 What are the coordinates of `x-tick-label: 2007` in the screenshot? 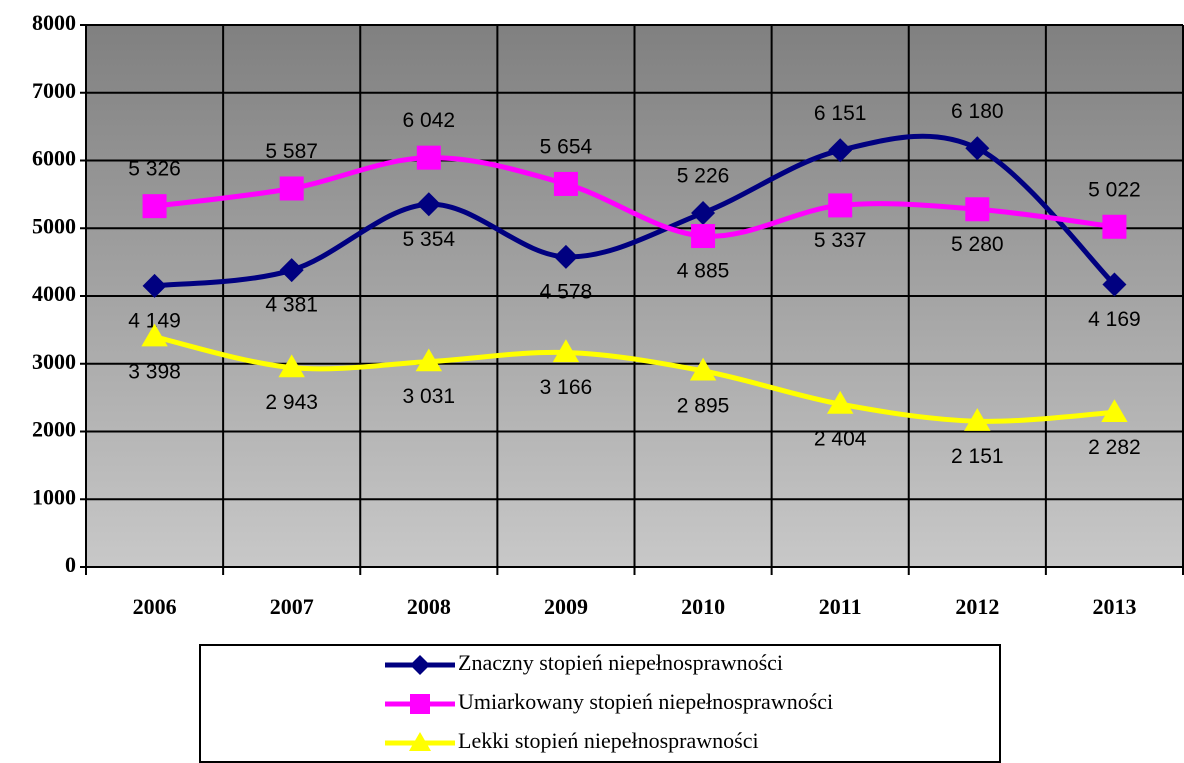 It's located at (292, 606).